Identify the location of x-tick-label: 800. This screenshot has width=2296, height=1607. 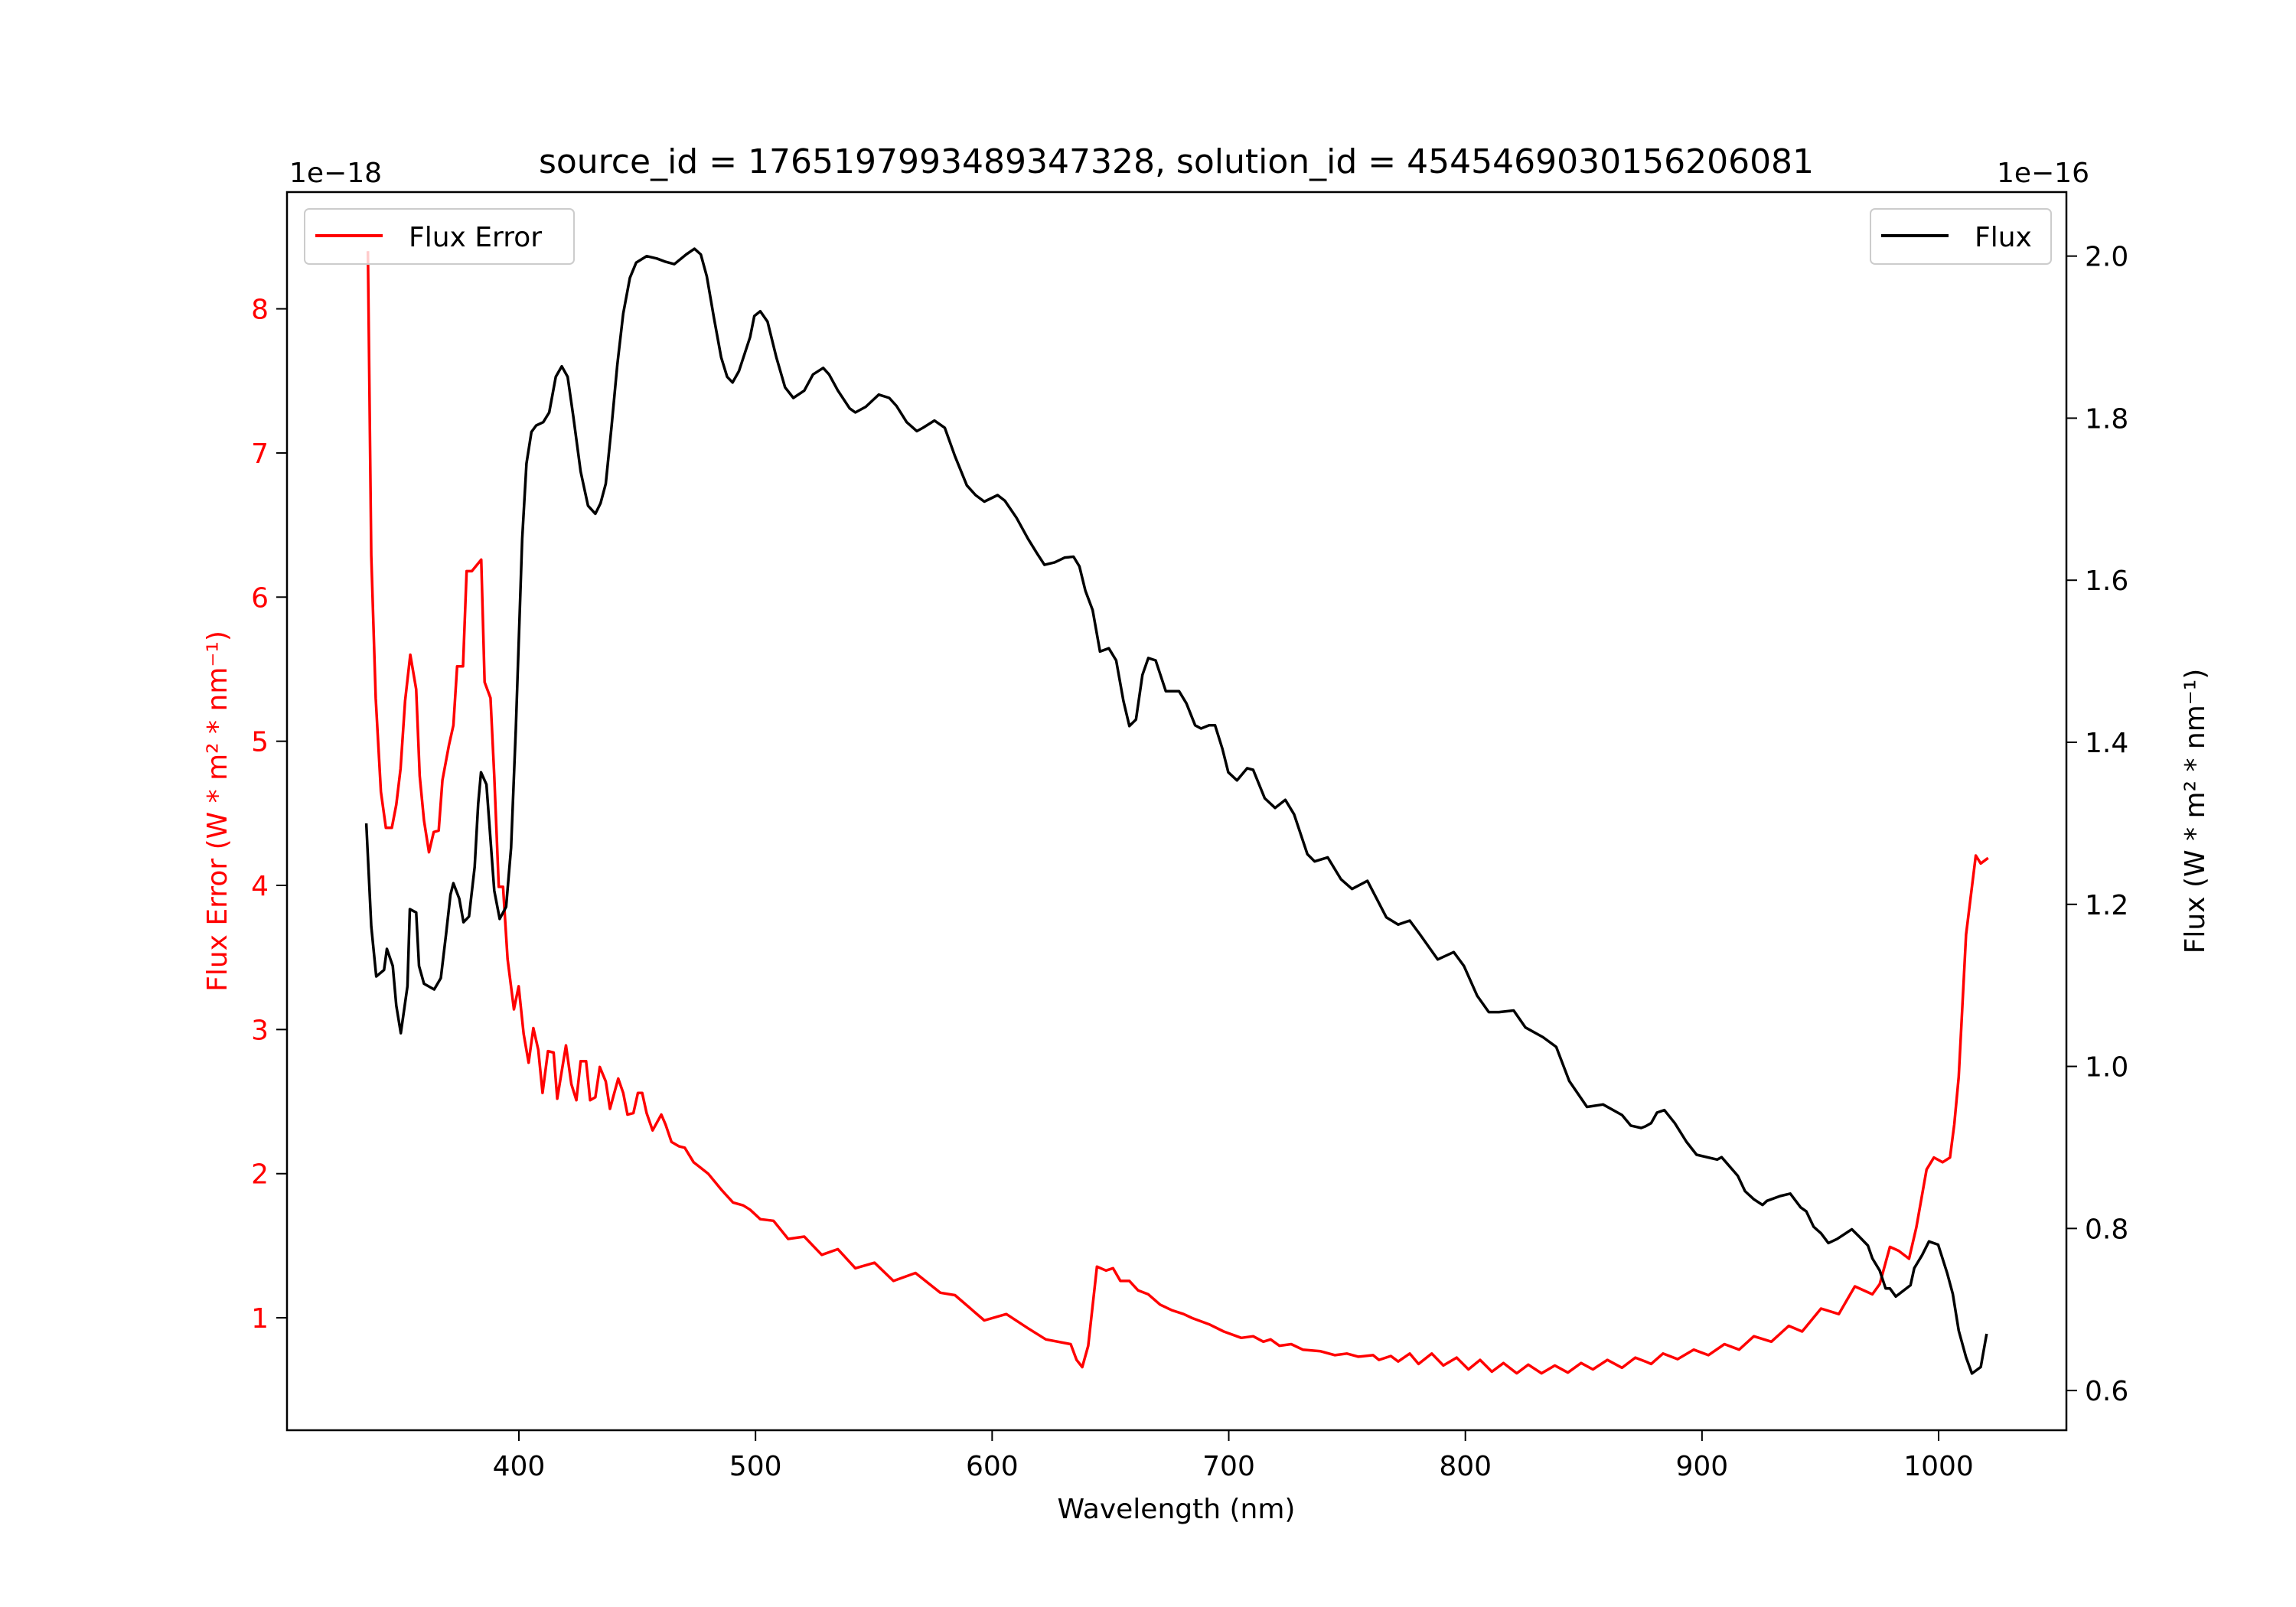
(1465, 1466).